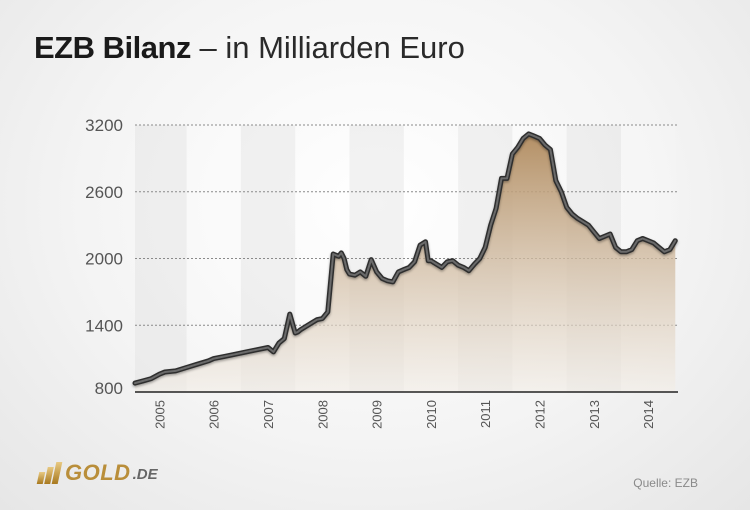 This screenshot has width=750, height=510. What do you see at coordinates (594, 414) in the screenshot?
I see `x-tick-label: 2013` at bounding box center [594, 414].